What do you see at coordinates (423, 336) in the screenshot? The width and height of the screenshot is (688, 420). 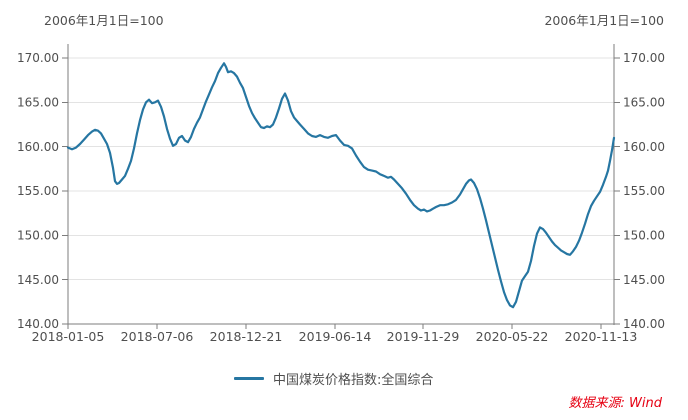 I see `x-axis-label: 2019-11-29` at bounding box center [423, 336].